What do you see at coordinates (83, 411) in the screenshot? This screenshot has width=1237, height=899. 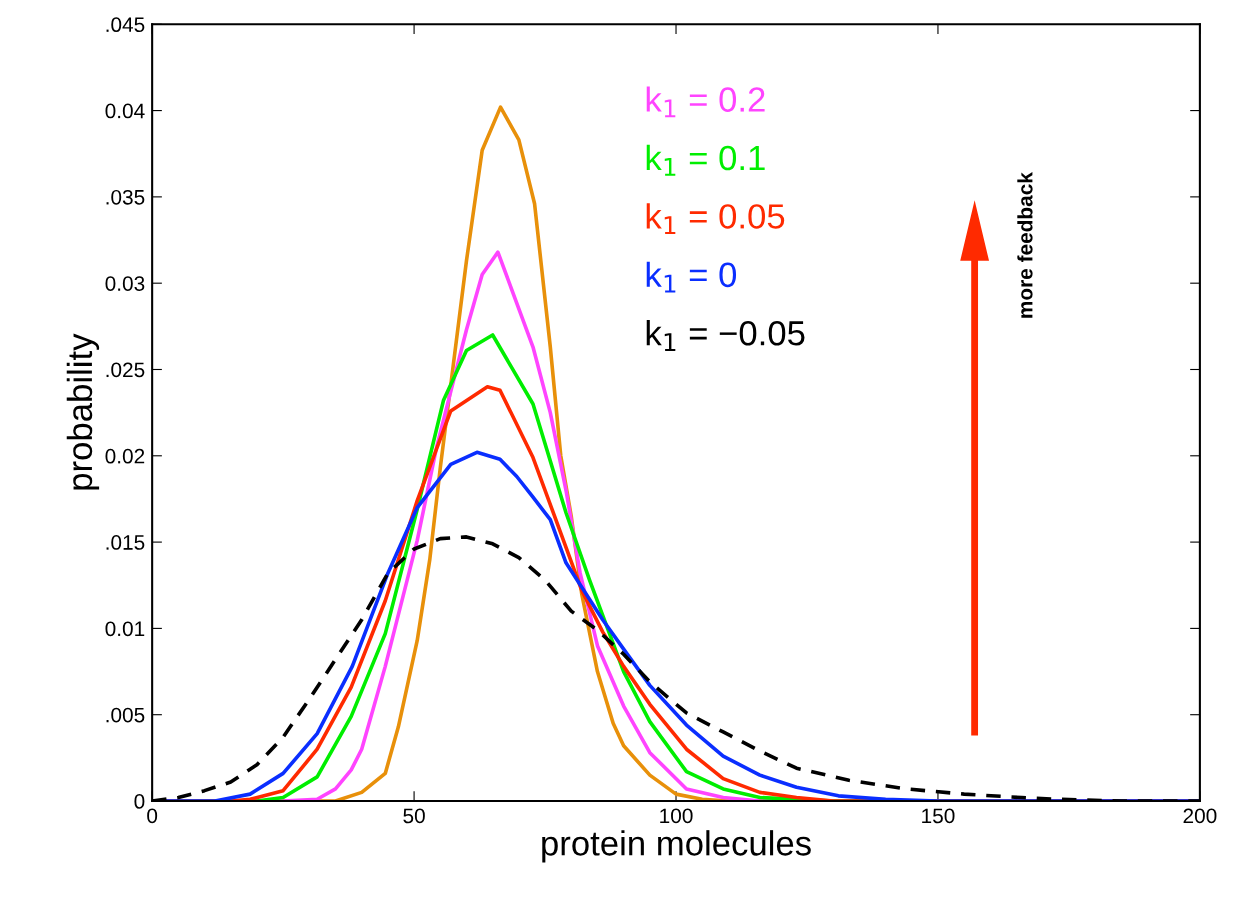 I see `y-axis-title: probability` at bounding box center [83, 411].